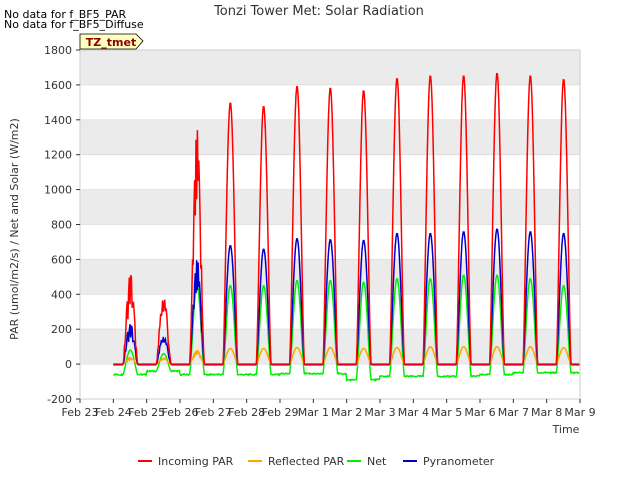 The width and height of the screenshot is (640, 480). Describe the element at coordinates (318, 11) in the screenshot. I see `chart-title: Tonzi Tower Met: Solar Radiation` at that location.